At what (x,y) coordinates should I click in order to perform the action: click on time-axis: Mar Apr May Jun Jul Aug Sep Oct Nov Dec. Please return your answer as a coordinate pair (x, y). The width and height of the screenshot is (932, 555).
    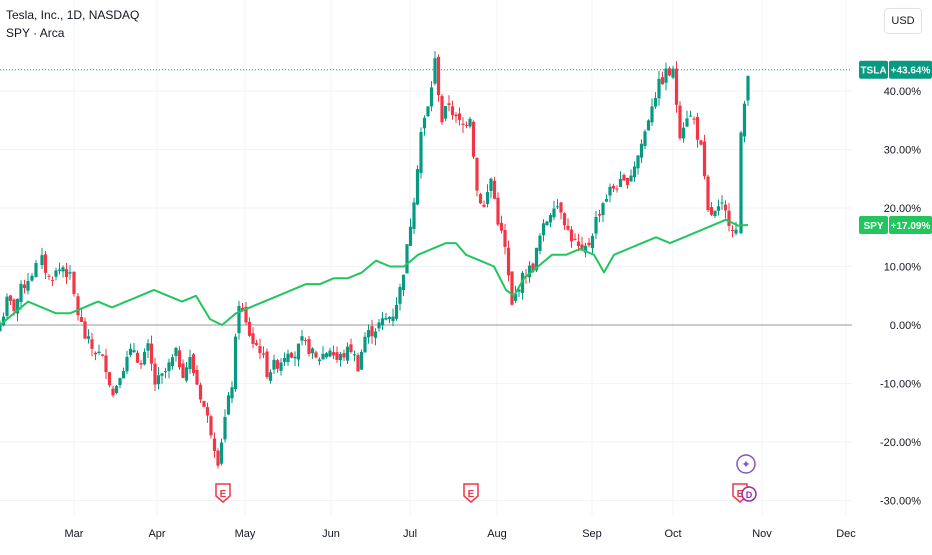
    Looking at the image, I should click on (461, 534).